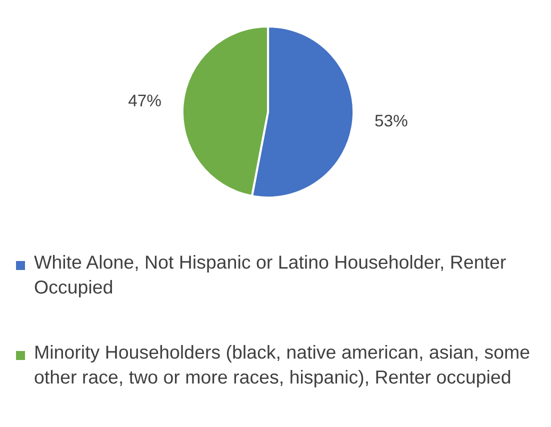  What do you see at coordinates (282, 366) in the screenshot?
I see `legend-label: Minority Householders (black, native american, asian, some other race, two or more races, hispanic), Renter occupied` at bounding box center [282, 366].